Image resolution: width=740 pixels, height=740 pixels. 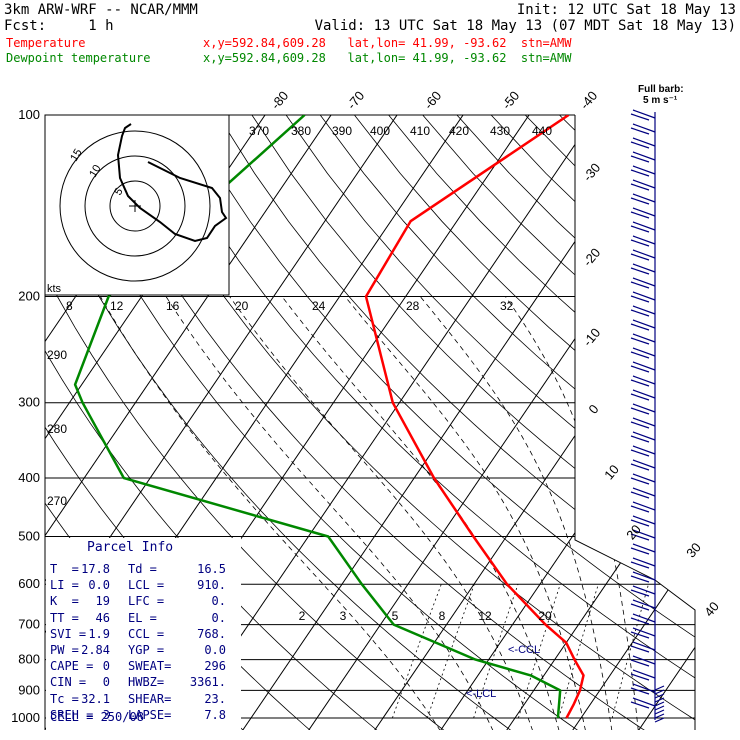 I want to click on isotherm-label-top: -80, so click(x=280, y=100).